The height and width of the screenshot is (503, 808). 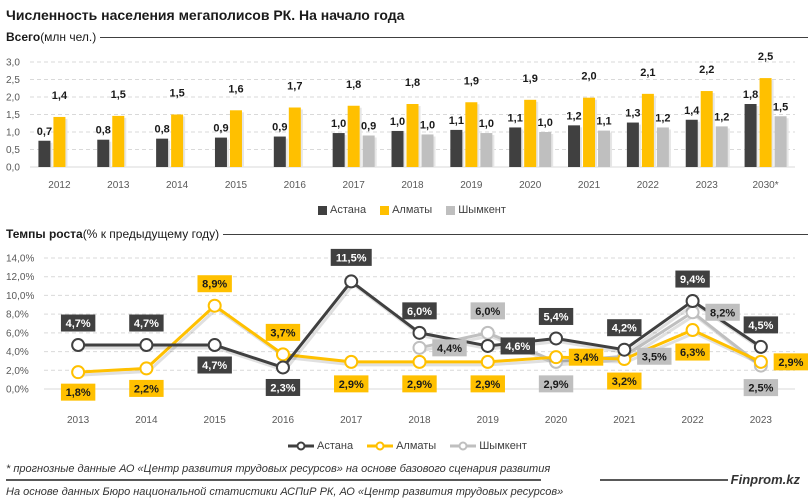 What do you see at coordinates (692, 420) in the screenshot?
I see `x-tick-label: 2022` at bounding box center [692, 420].